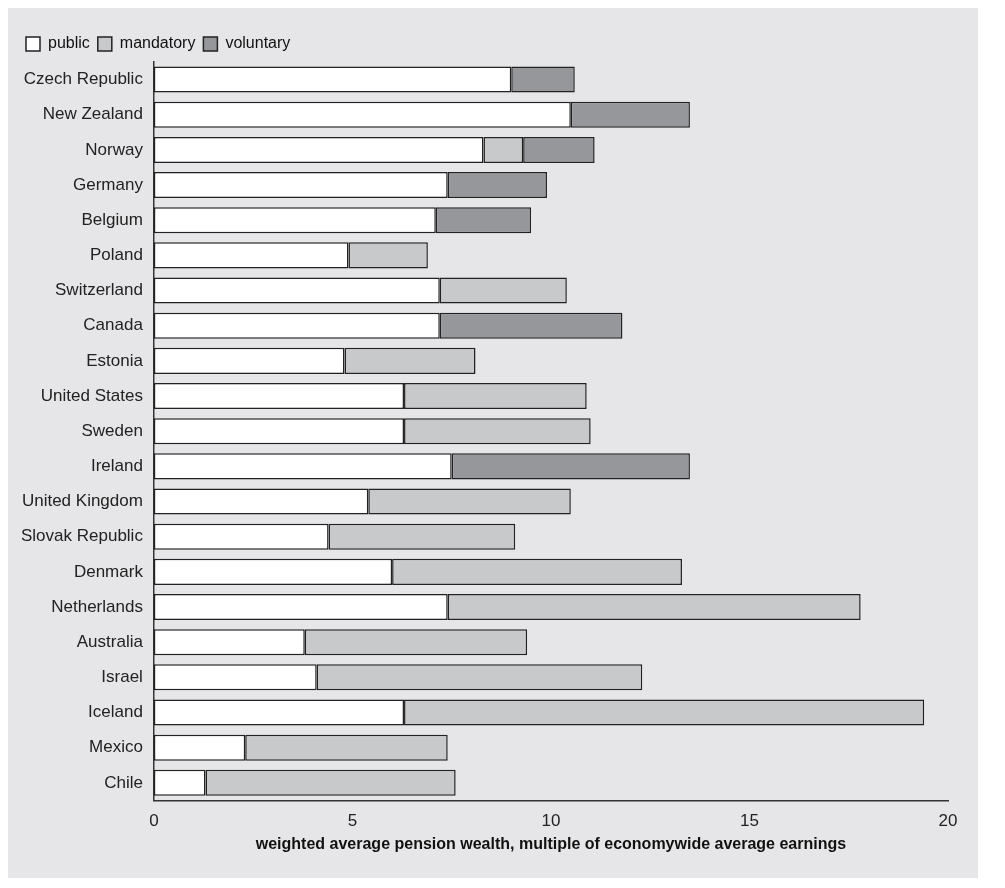 The height and width of the screenshot is (888, 1005). Describe the element at coordinates (116, 466) in the screenshot. I see `y-tick-label: Ireland` at that location.